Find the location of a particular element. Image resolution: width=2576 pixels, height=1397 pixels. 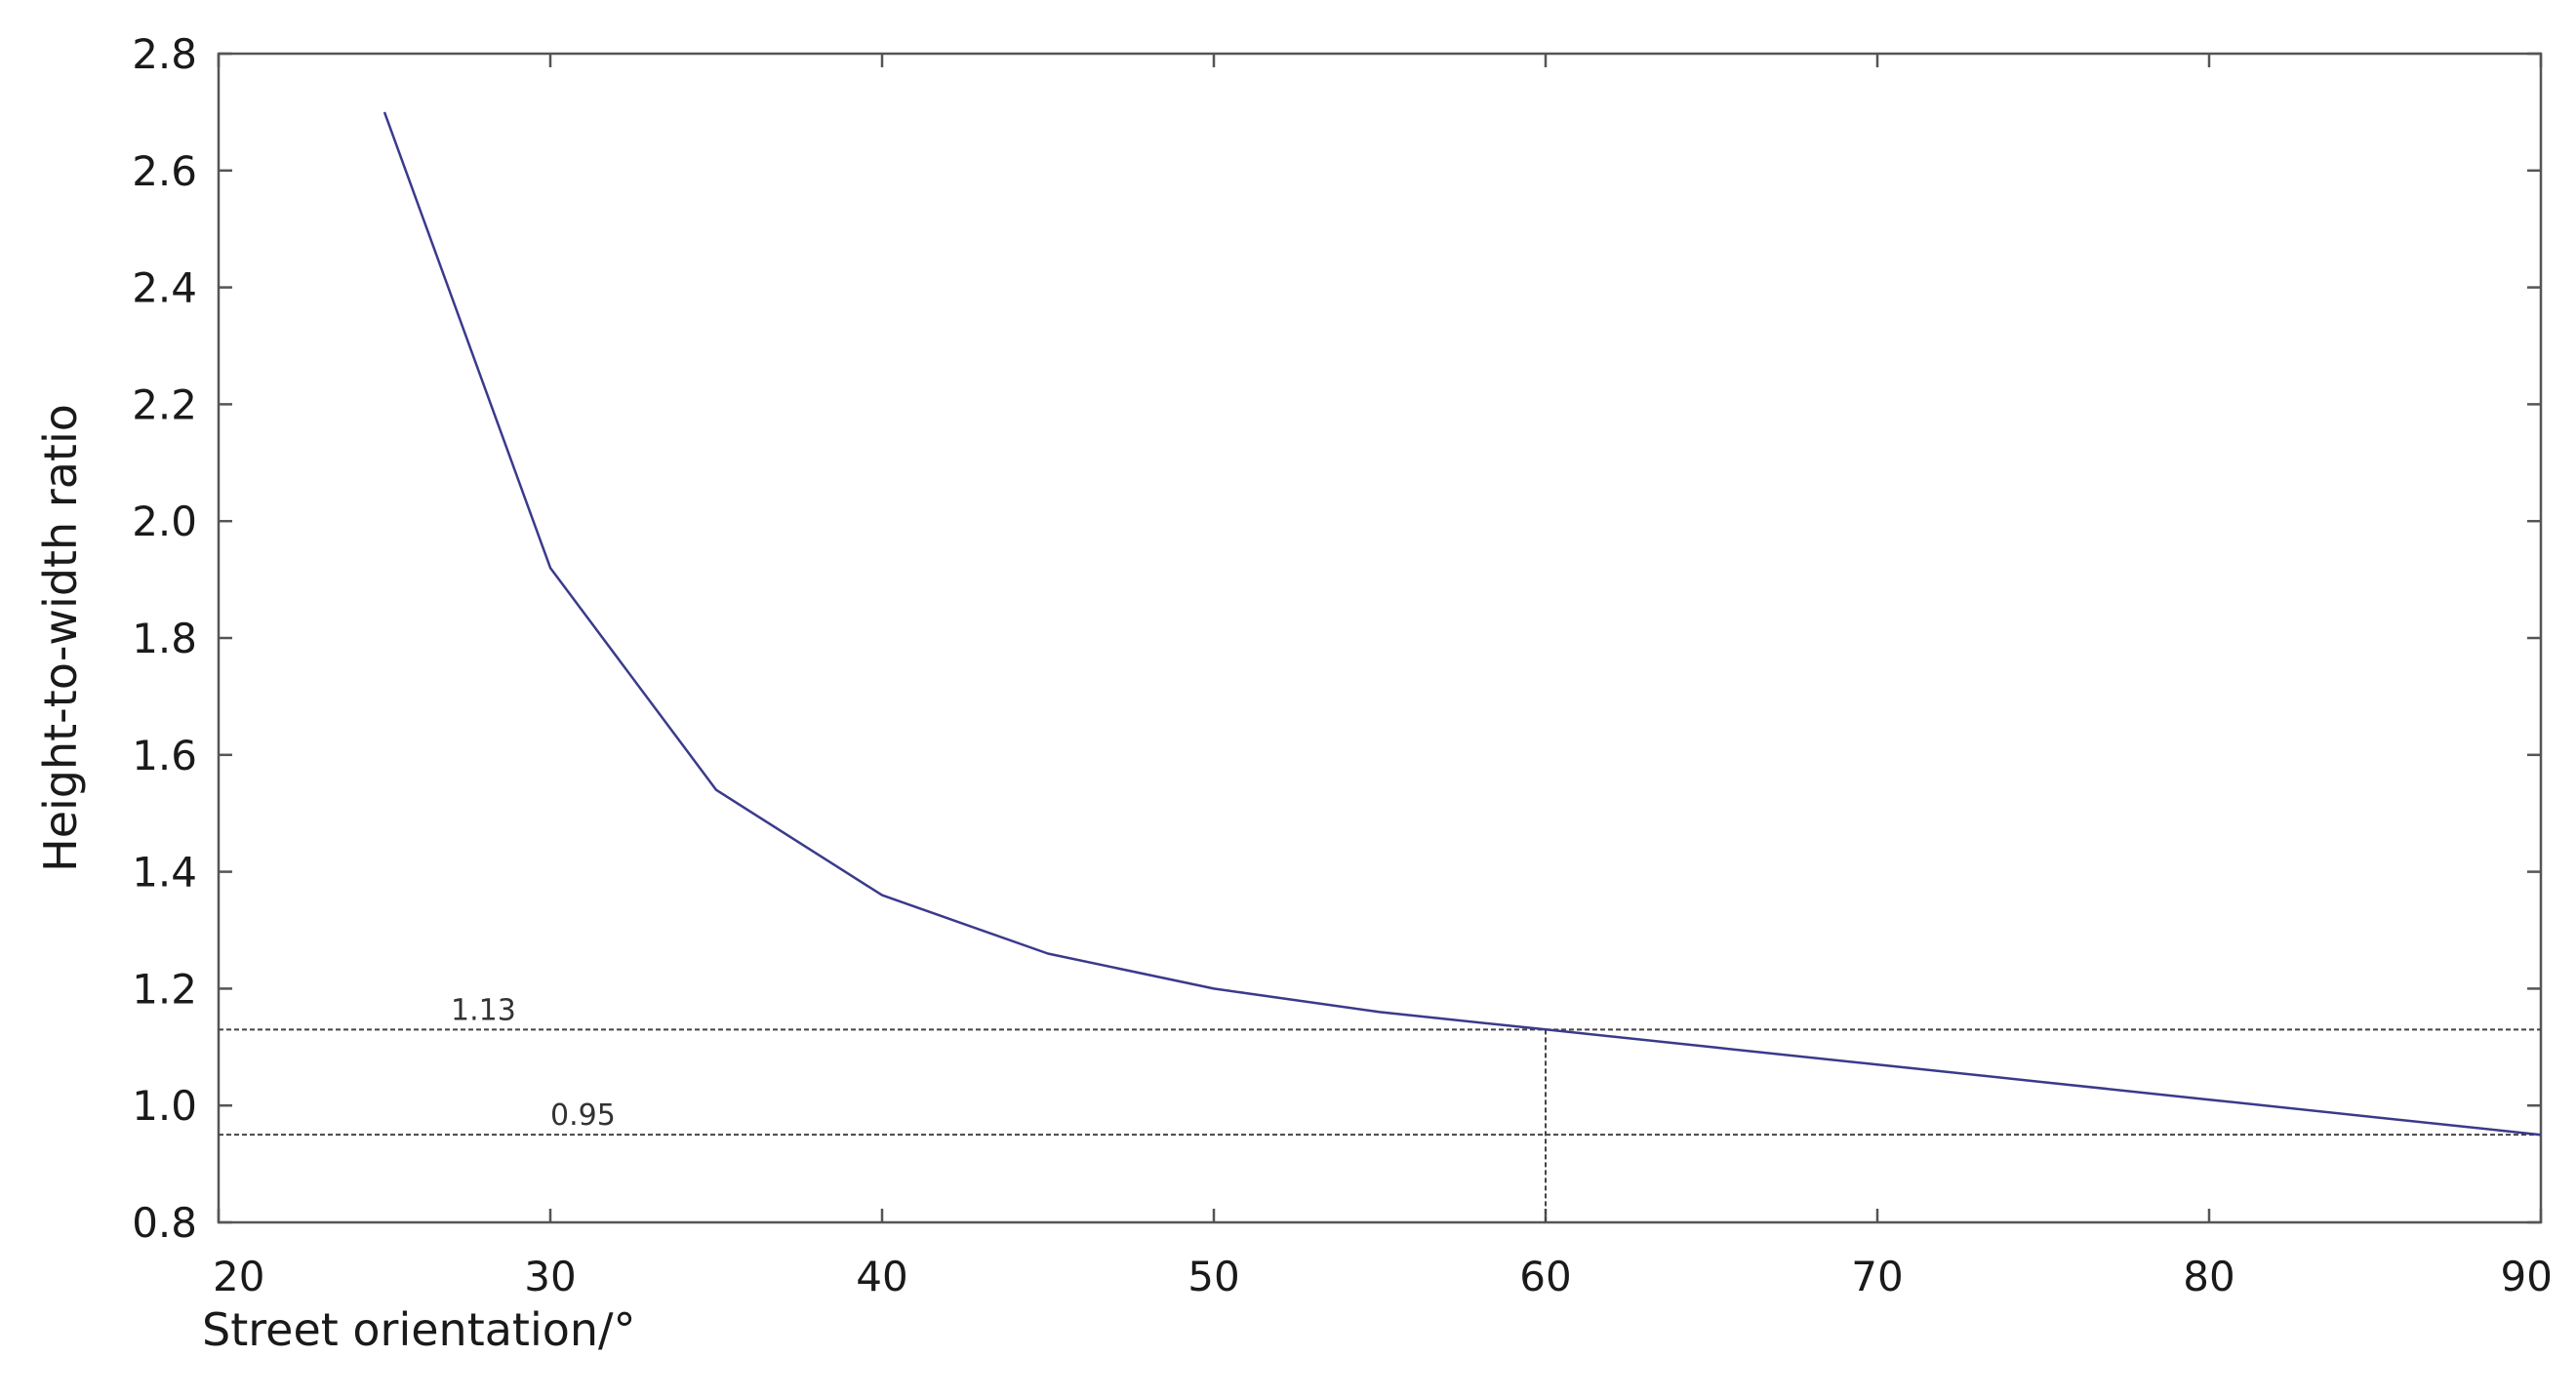

y-tick-label: 2.0 is located at coordinates (164, 521).